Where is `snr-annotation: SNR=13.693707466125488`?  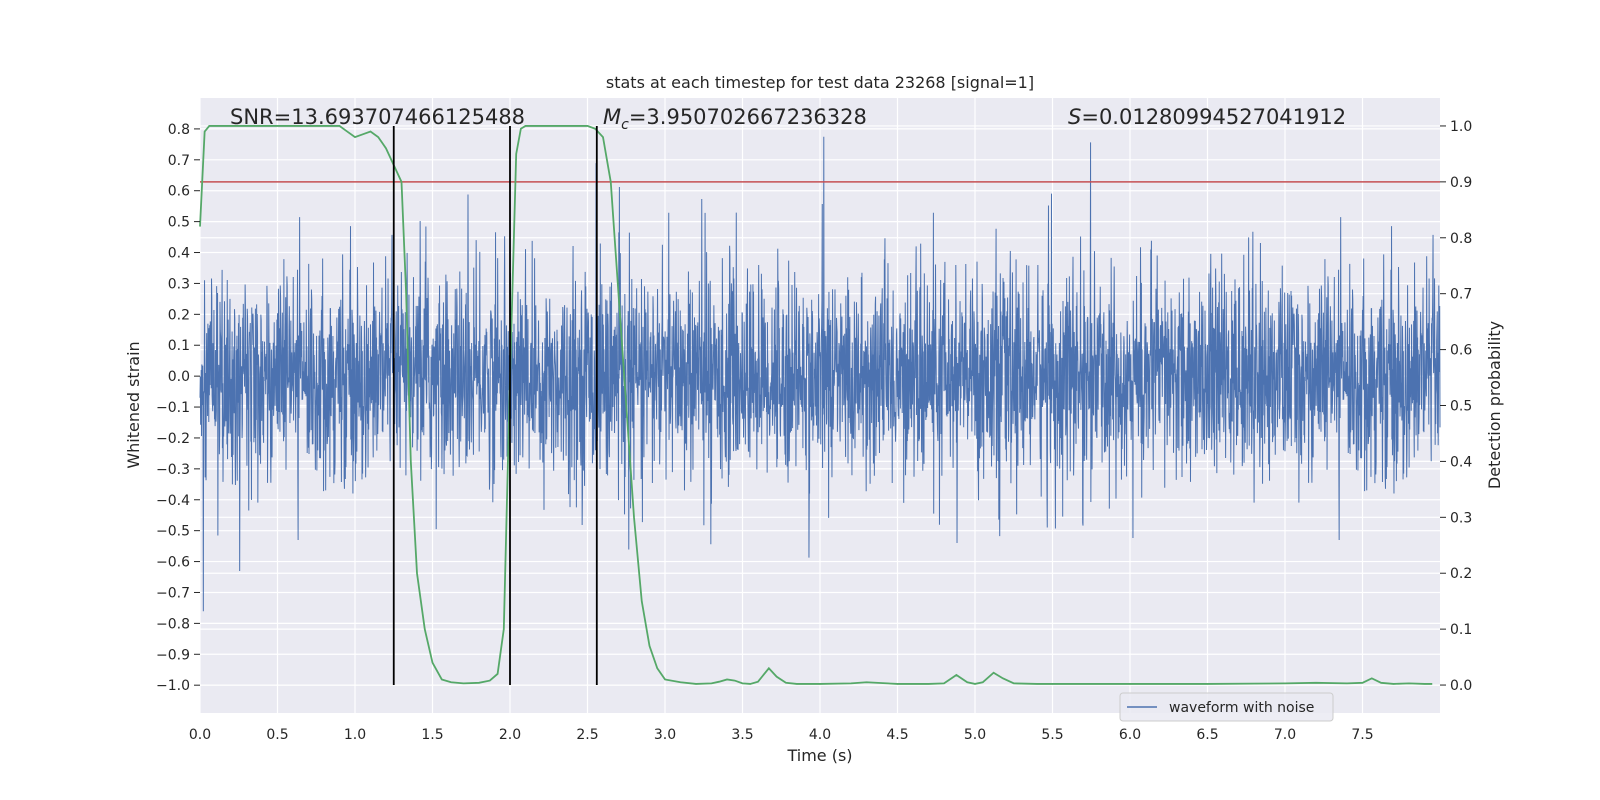 snr-annotation: SNR=13.693707466125488 is located at coordinates (377, 117).